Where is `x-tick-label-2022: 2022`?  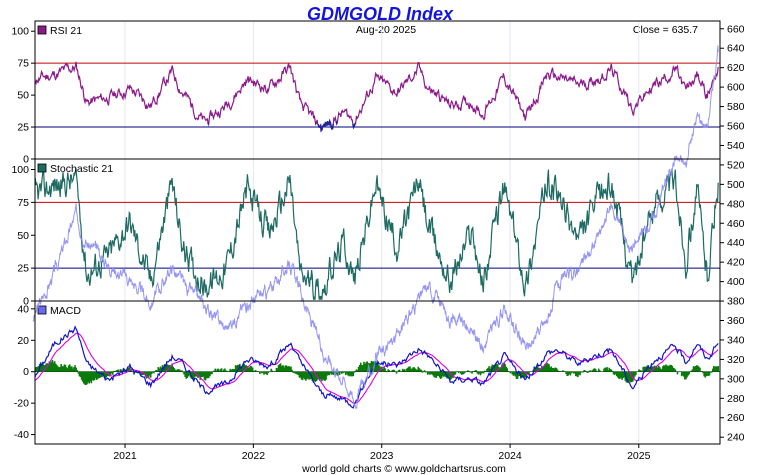
x-tick-label-2022: 2022 is located at coordinates (254, 456).